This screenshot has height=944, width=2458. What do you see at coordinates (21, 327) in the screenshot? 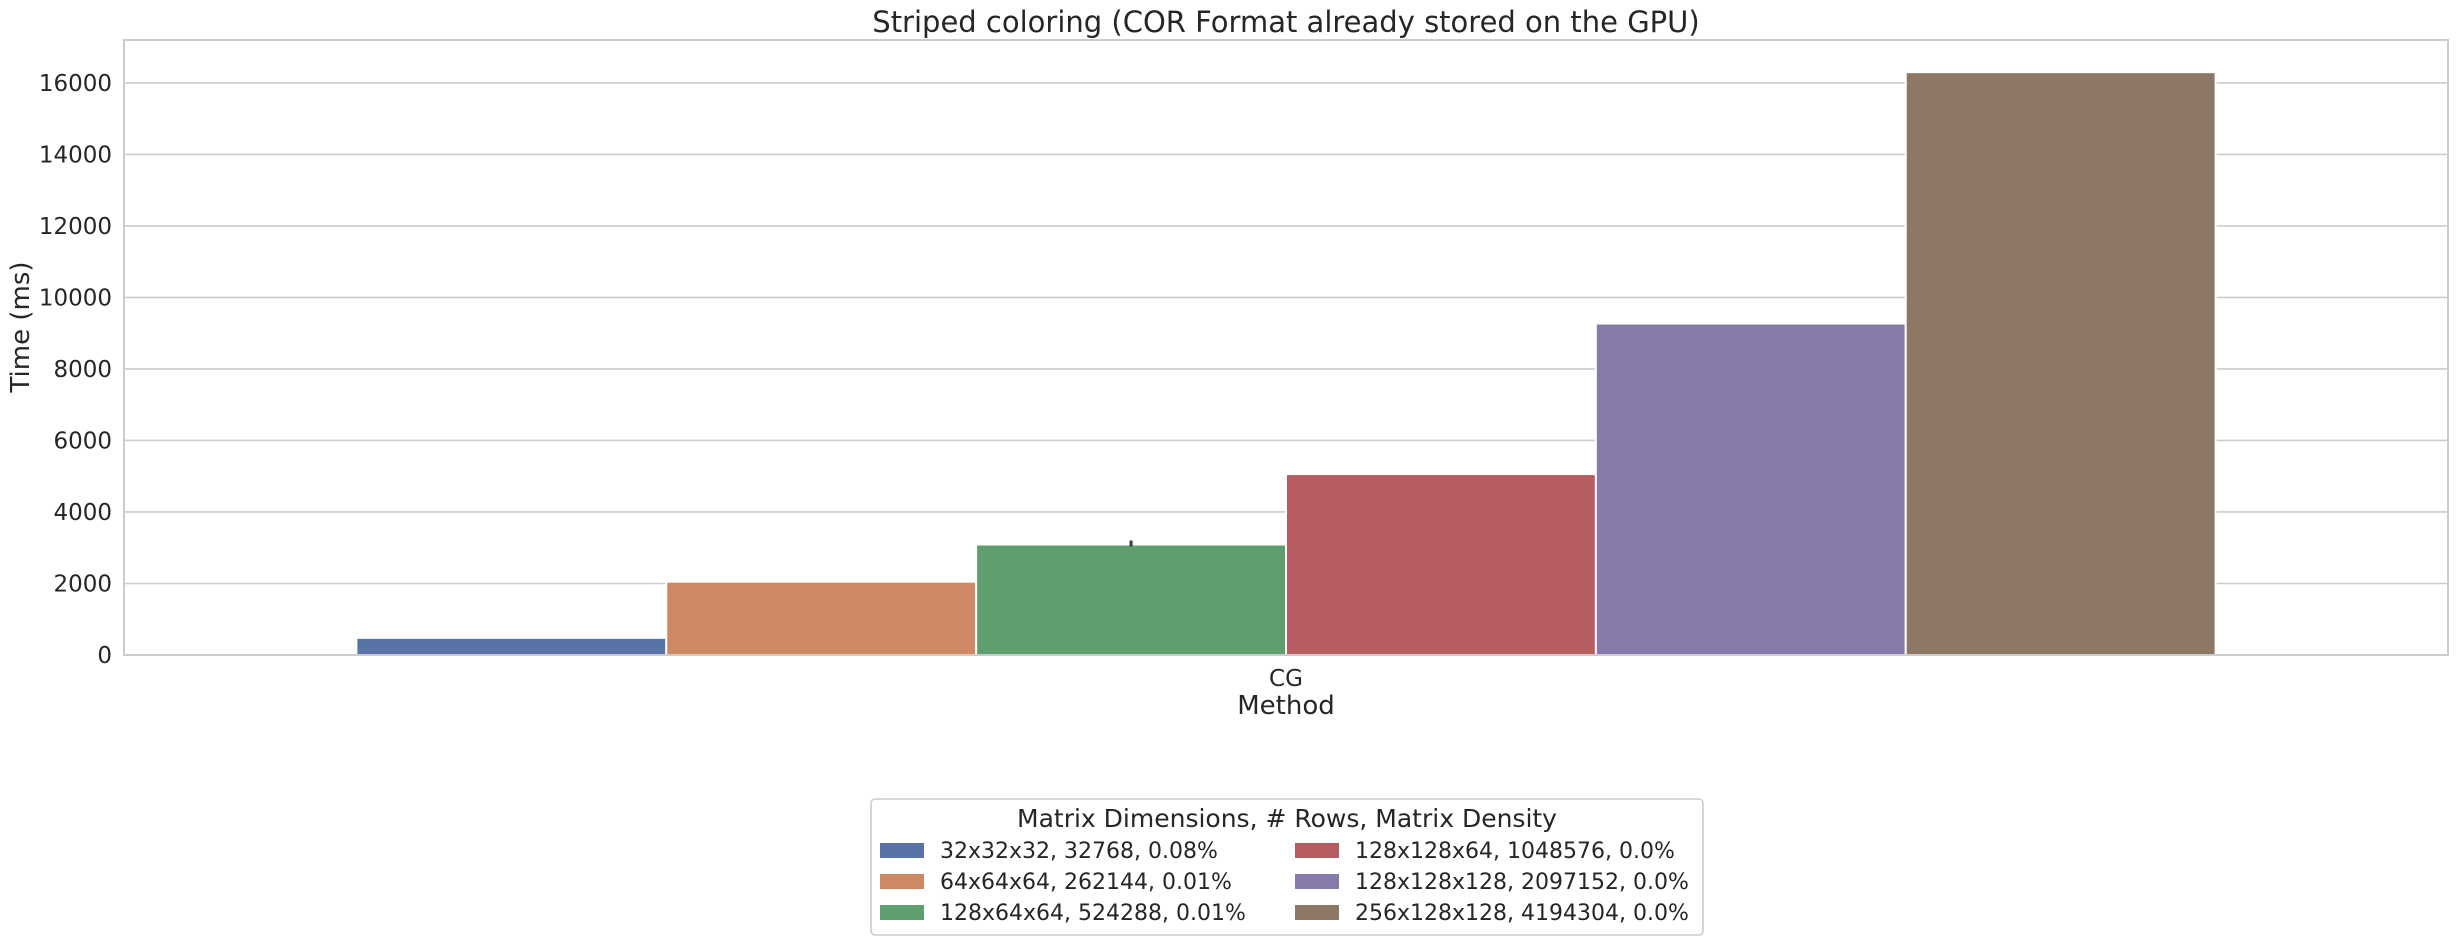
I see `y-axis-label: Time (ms)` at bounding box center [21, 327].